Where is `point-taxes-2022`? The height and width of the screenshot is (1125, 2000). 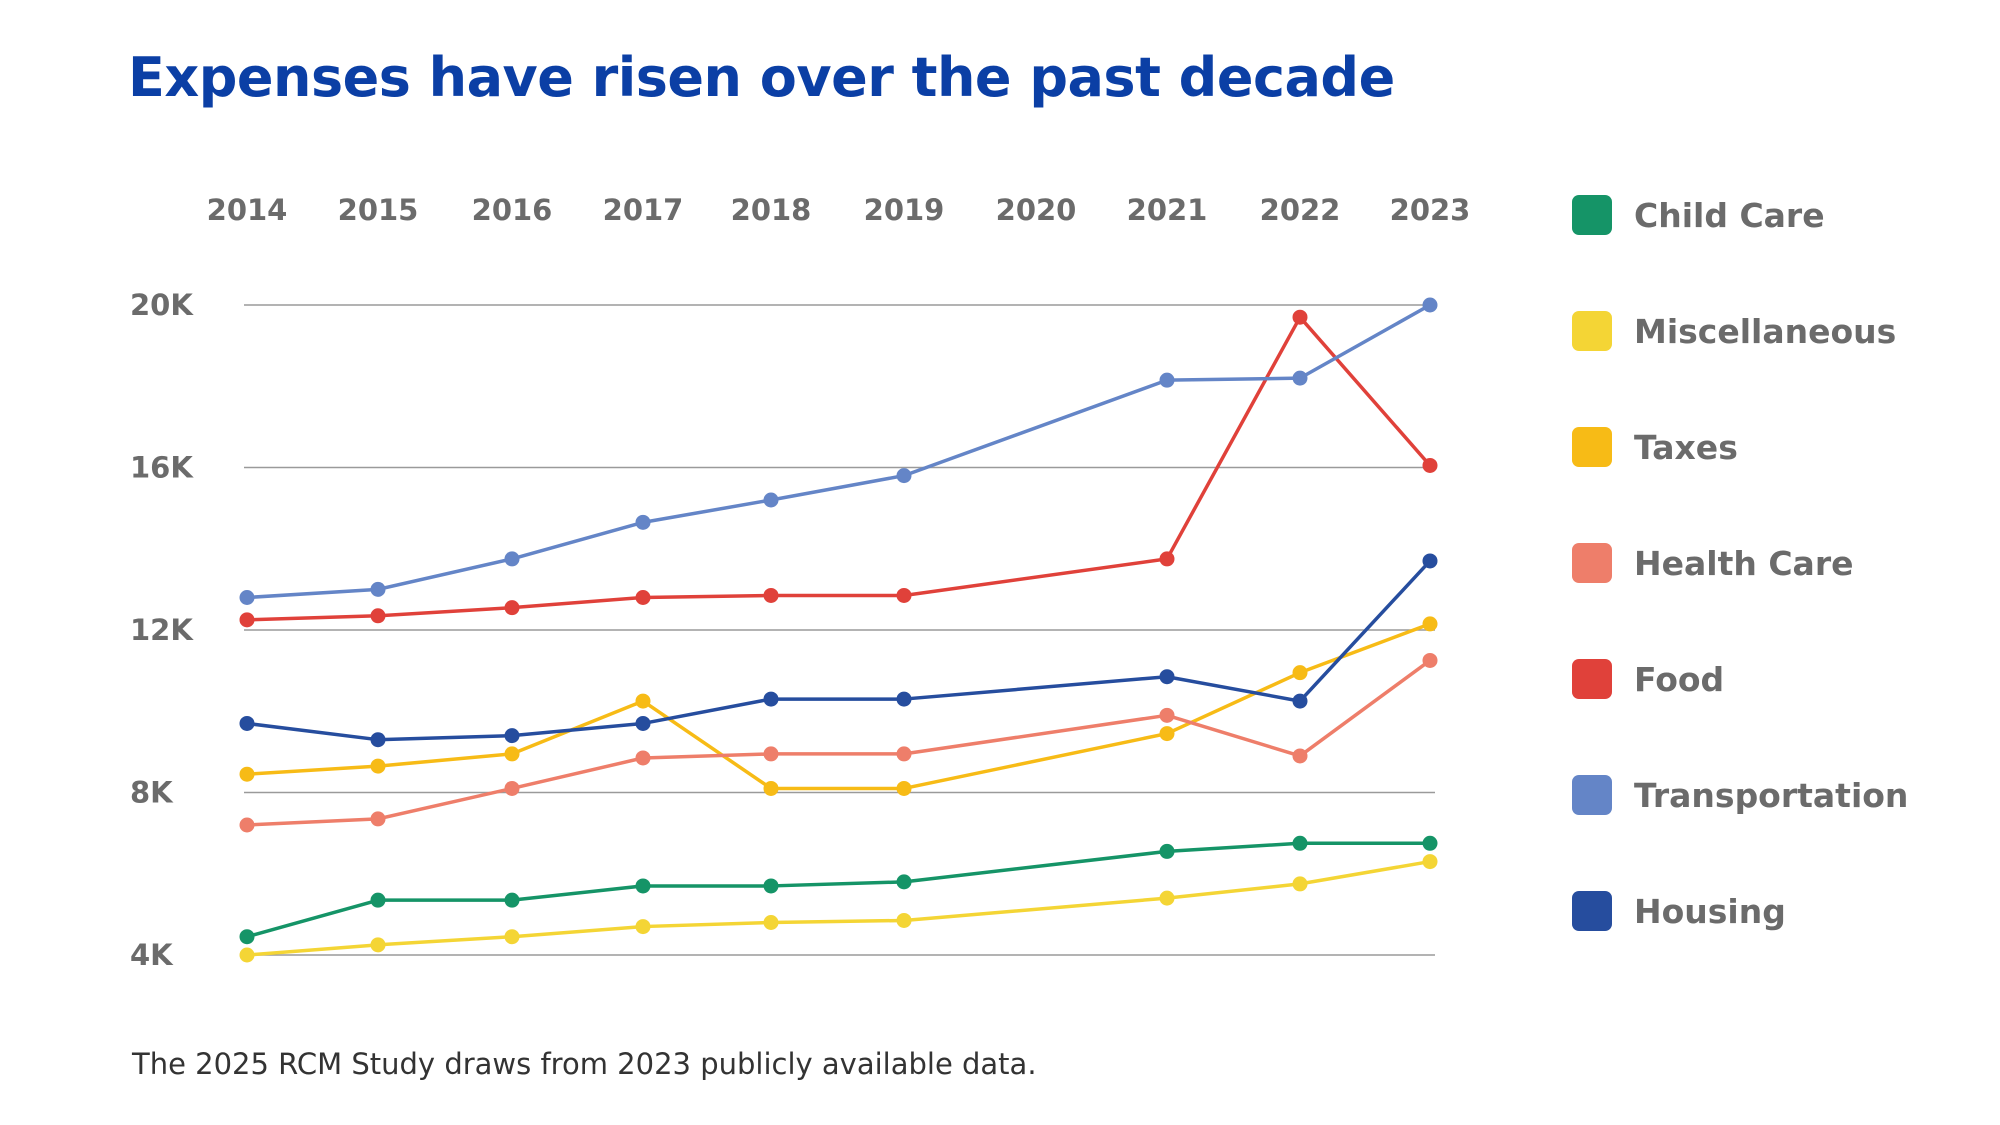
point-taxes-2022 is located at coordinates (1300, 673).